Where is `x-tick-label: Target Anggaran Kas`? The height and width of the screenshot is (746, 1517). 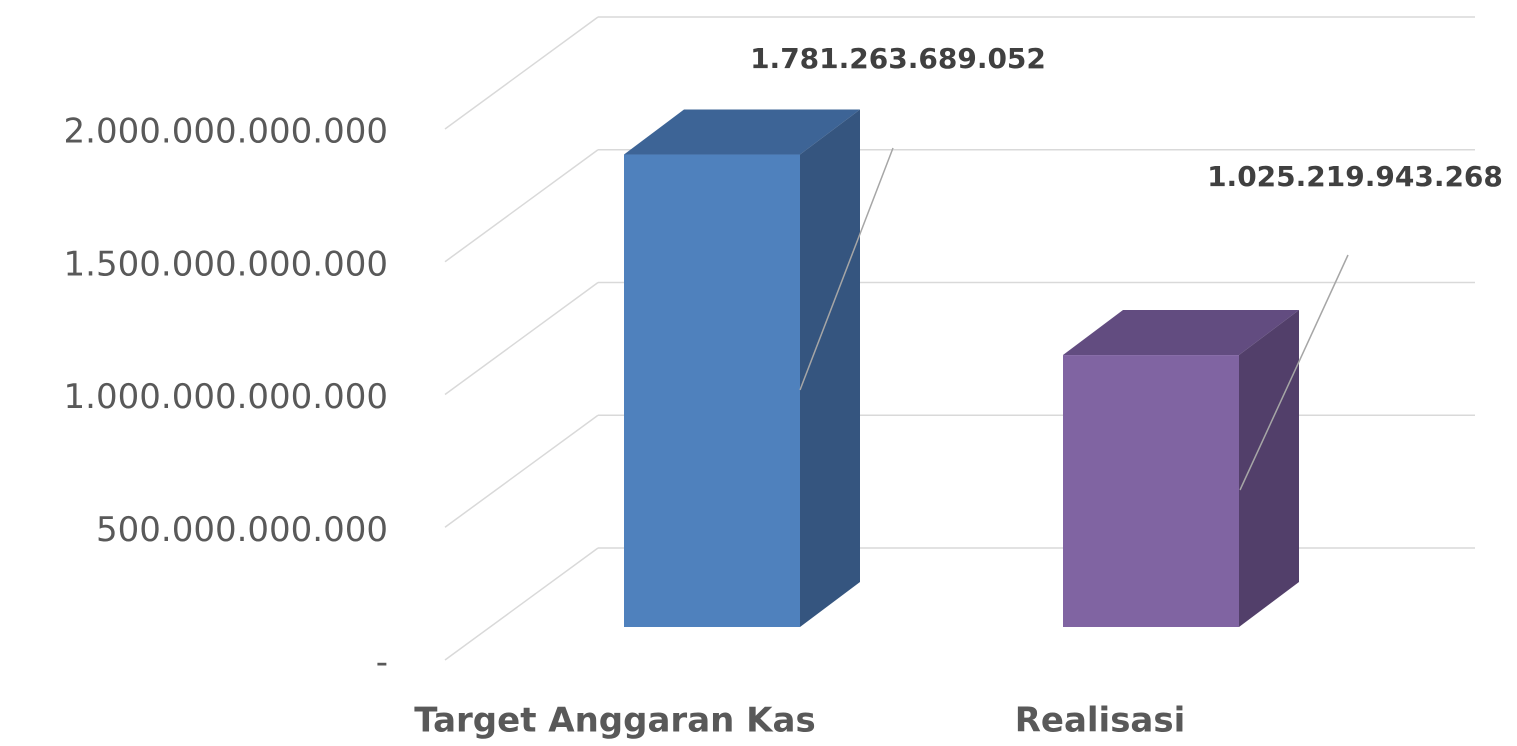 x-tick-label: Target Anggaran Kas is located at coordinates (614, 721).